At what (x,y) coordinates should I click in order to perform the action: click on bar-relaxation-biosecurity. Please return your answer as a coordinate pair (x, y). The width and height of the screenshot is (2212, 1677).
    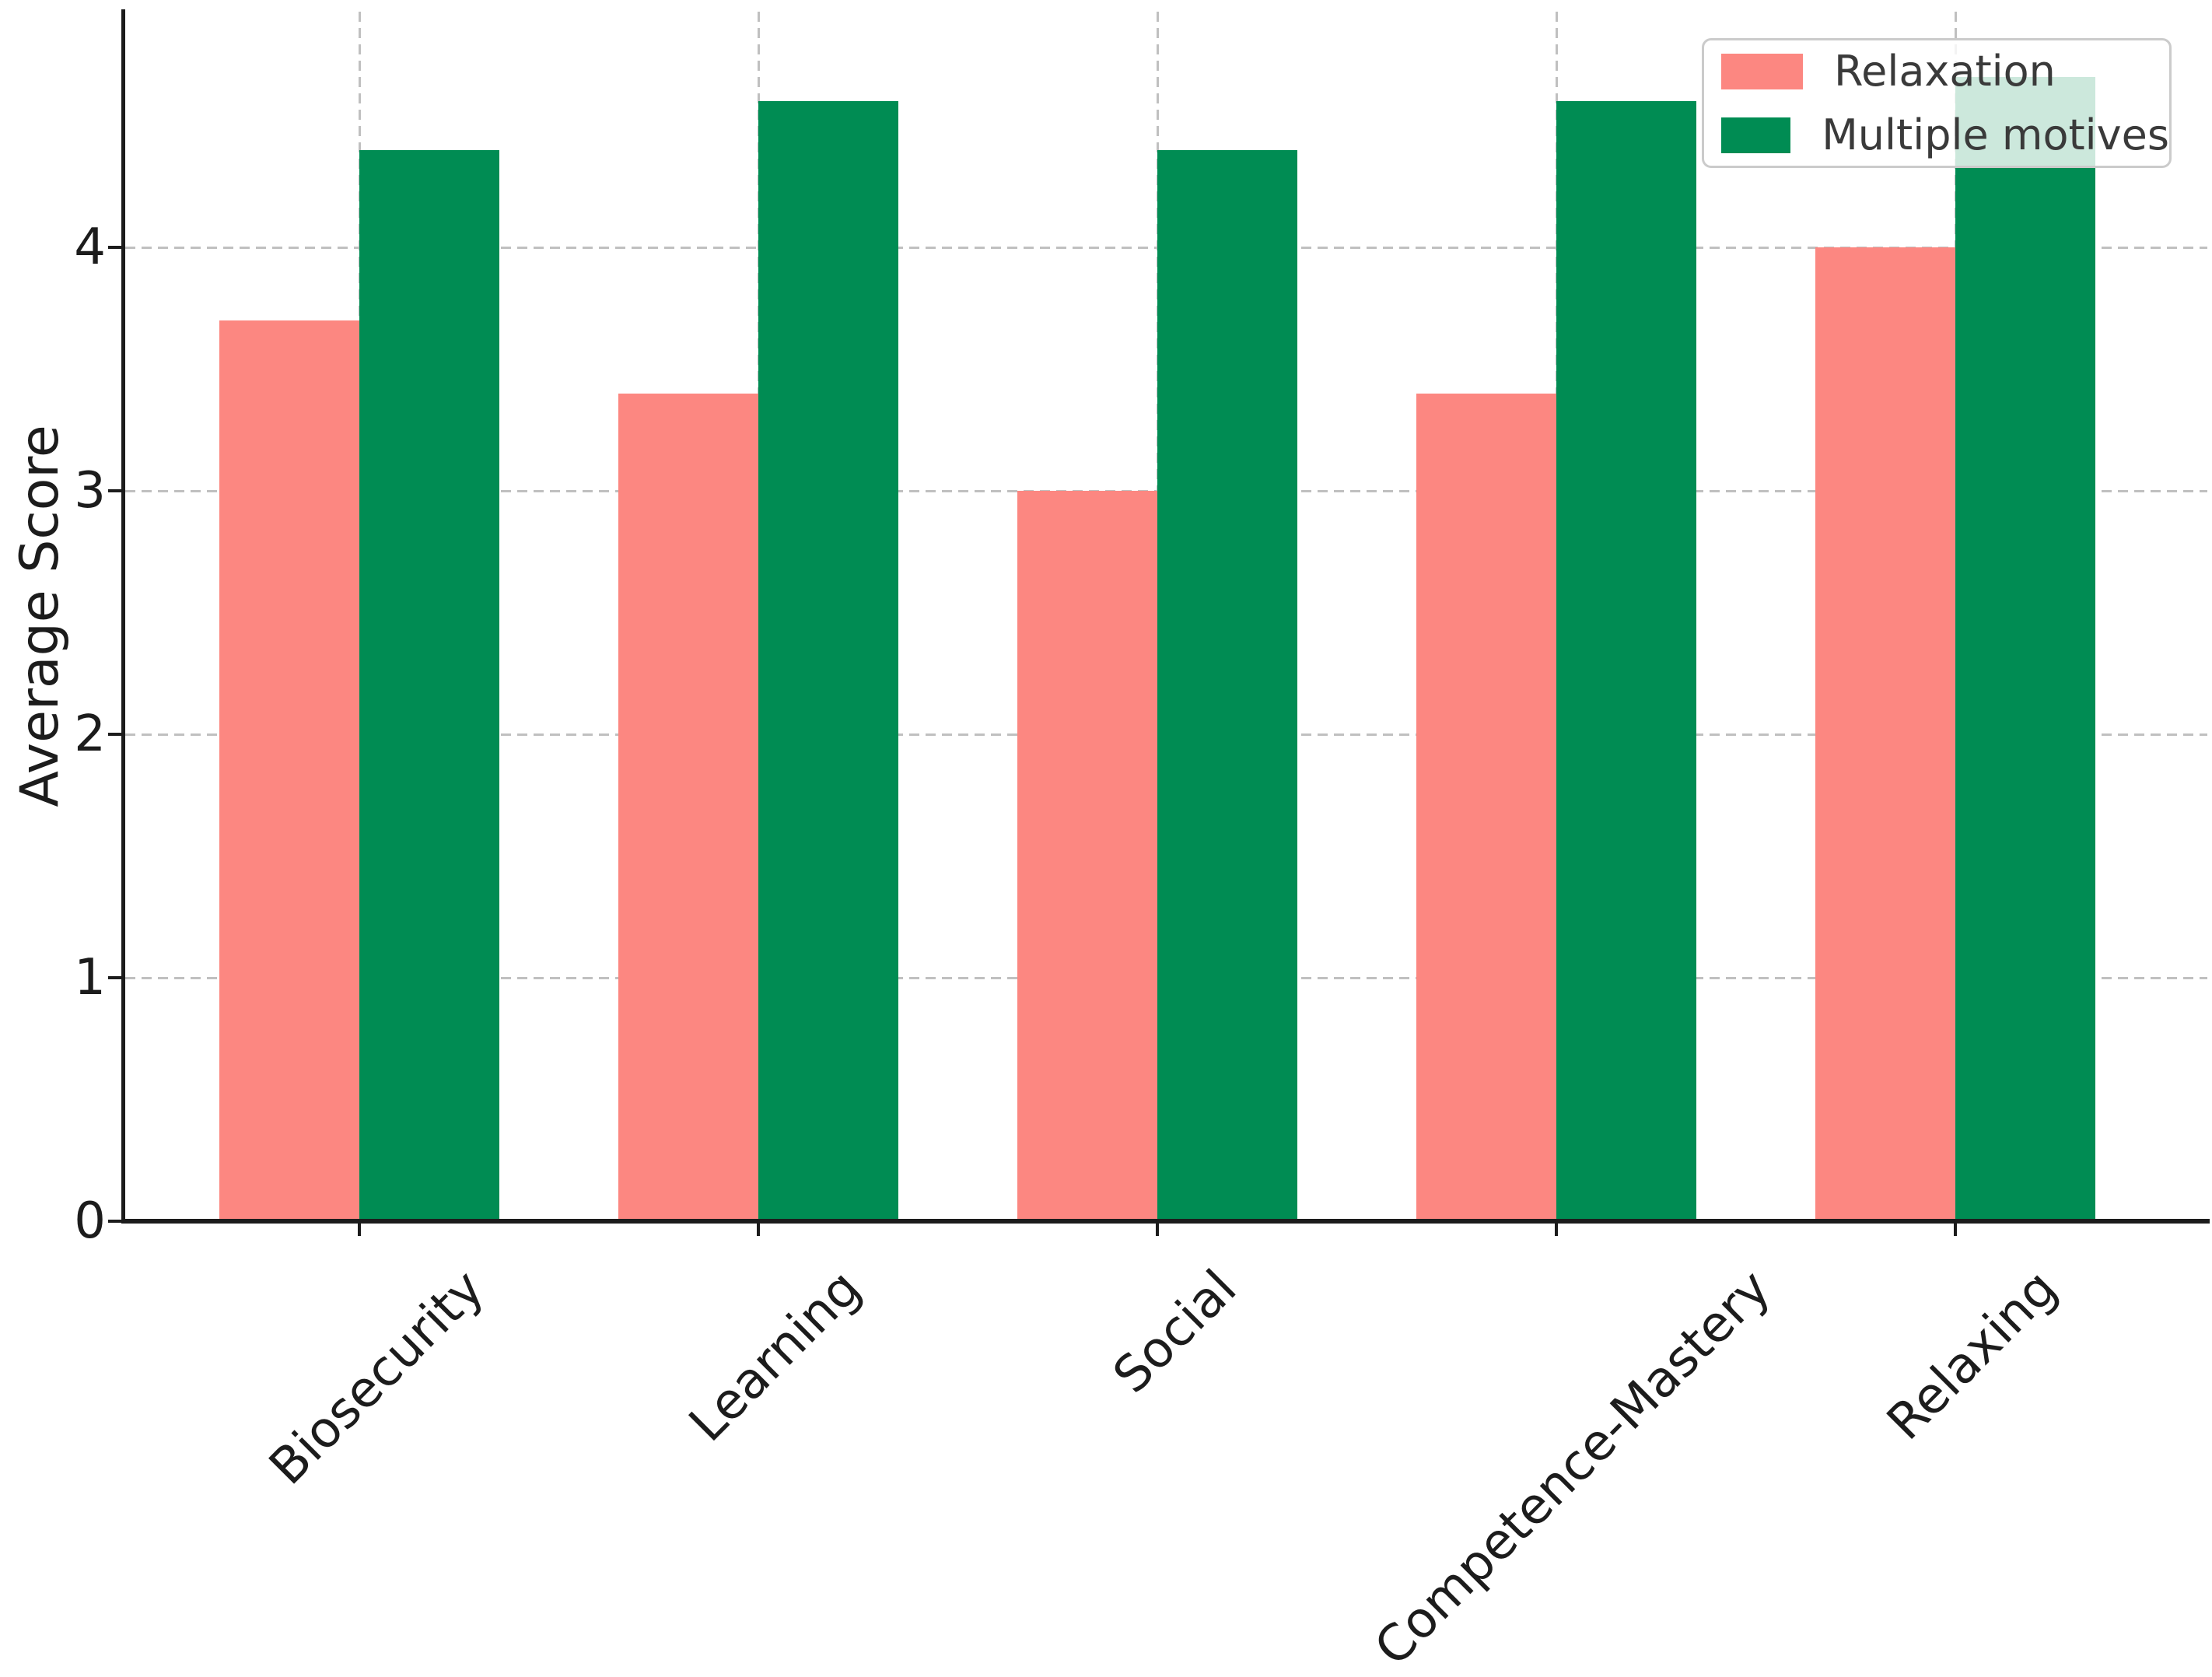
    Looking at the image, I should click on (289, 770).